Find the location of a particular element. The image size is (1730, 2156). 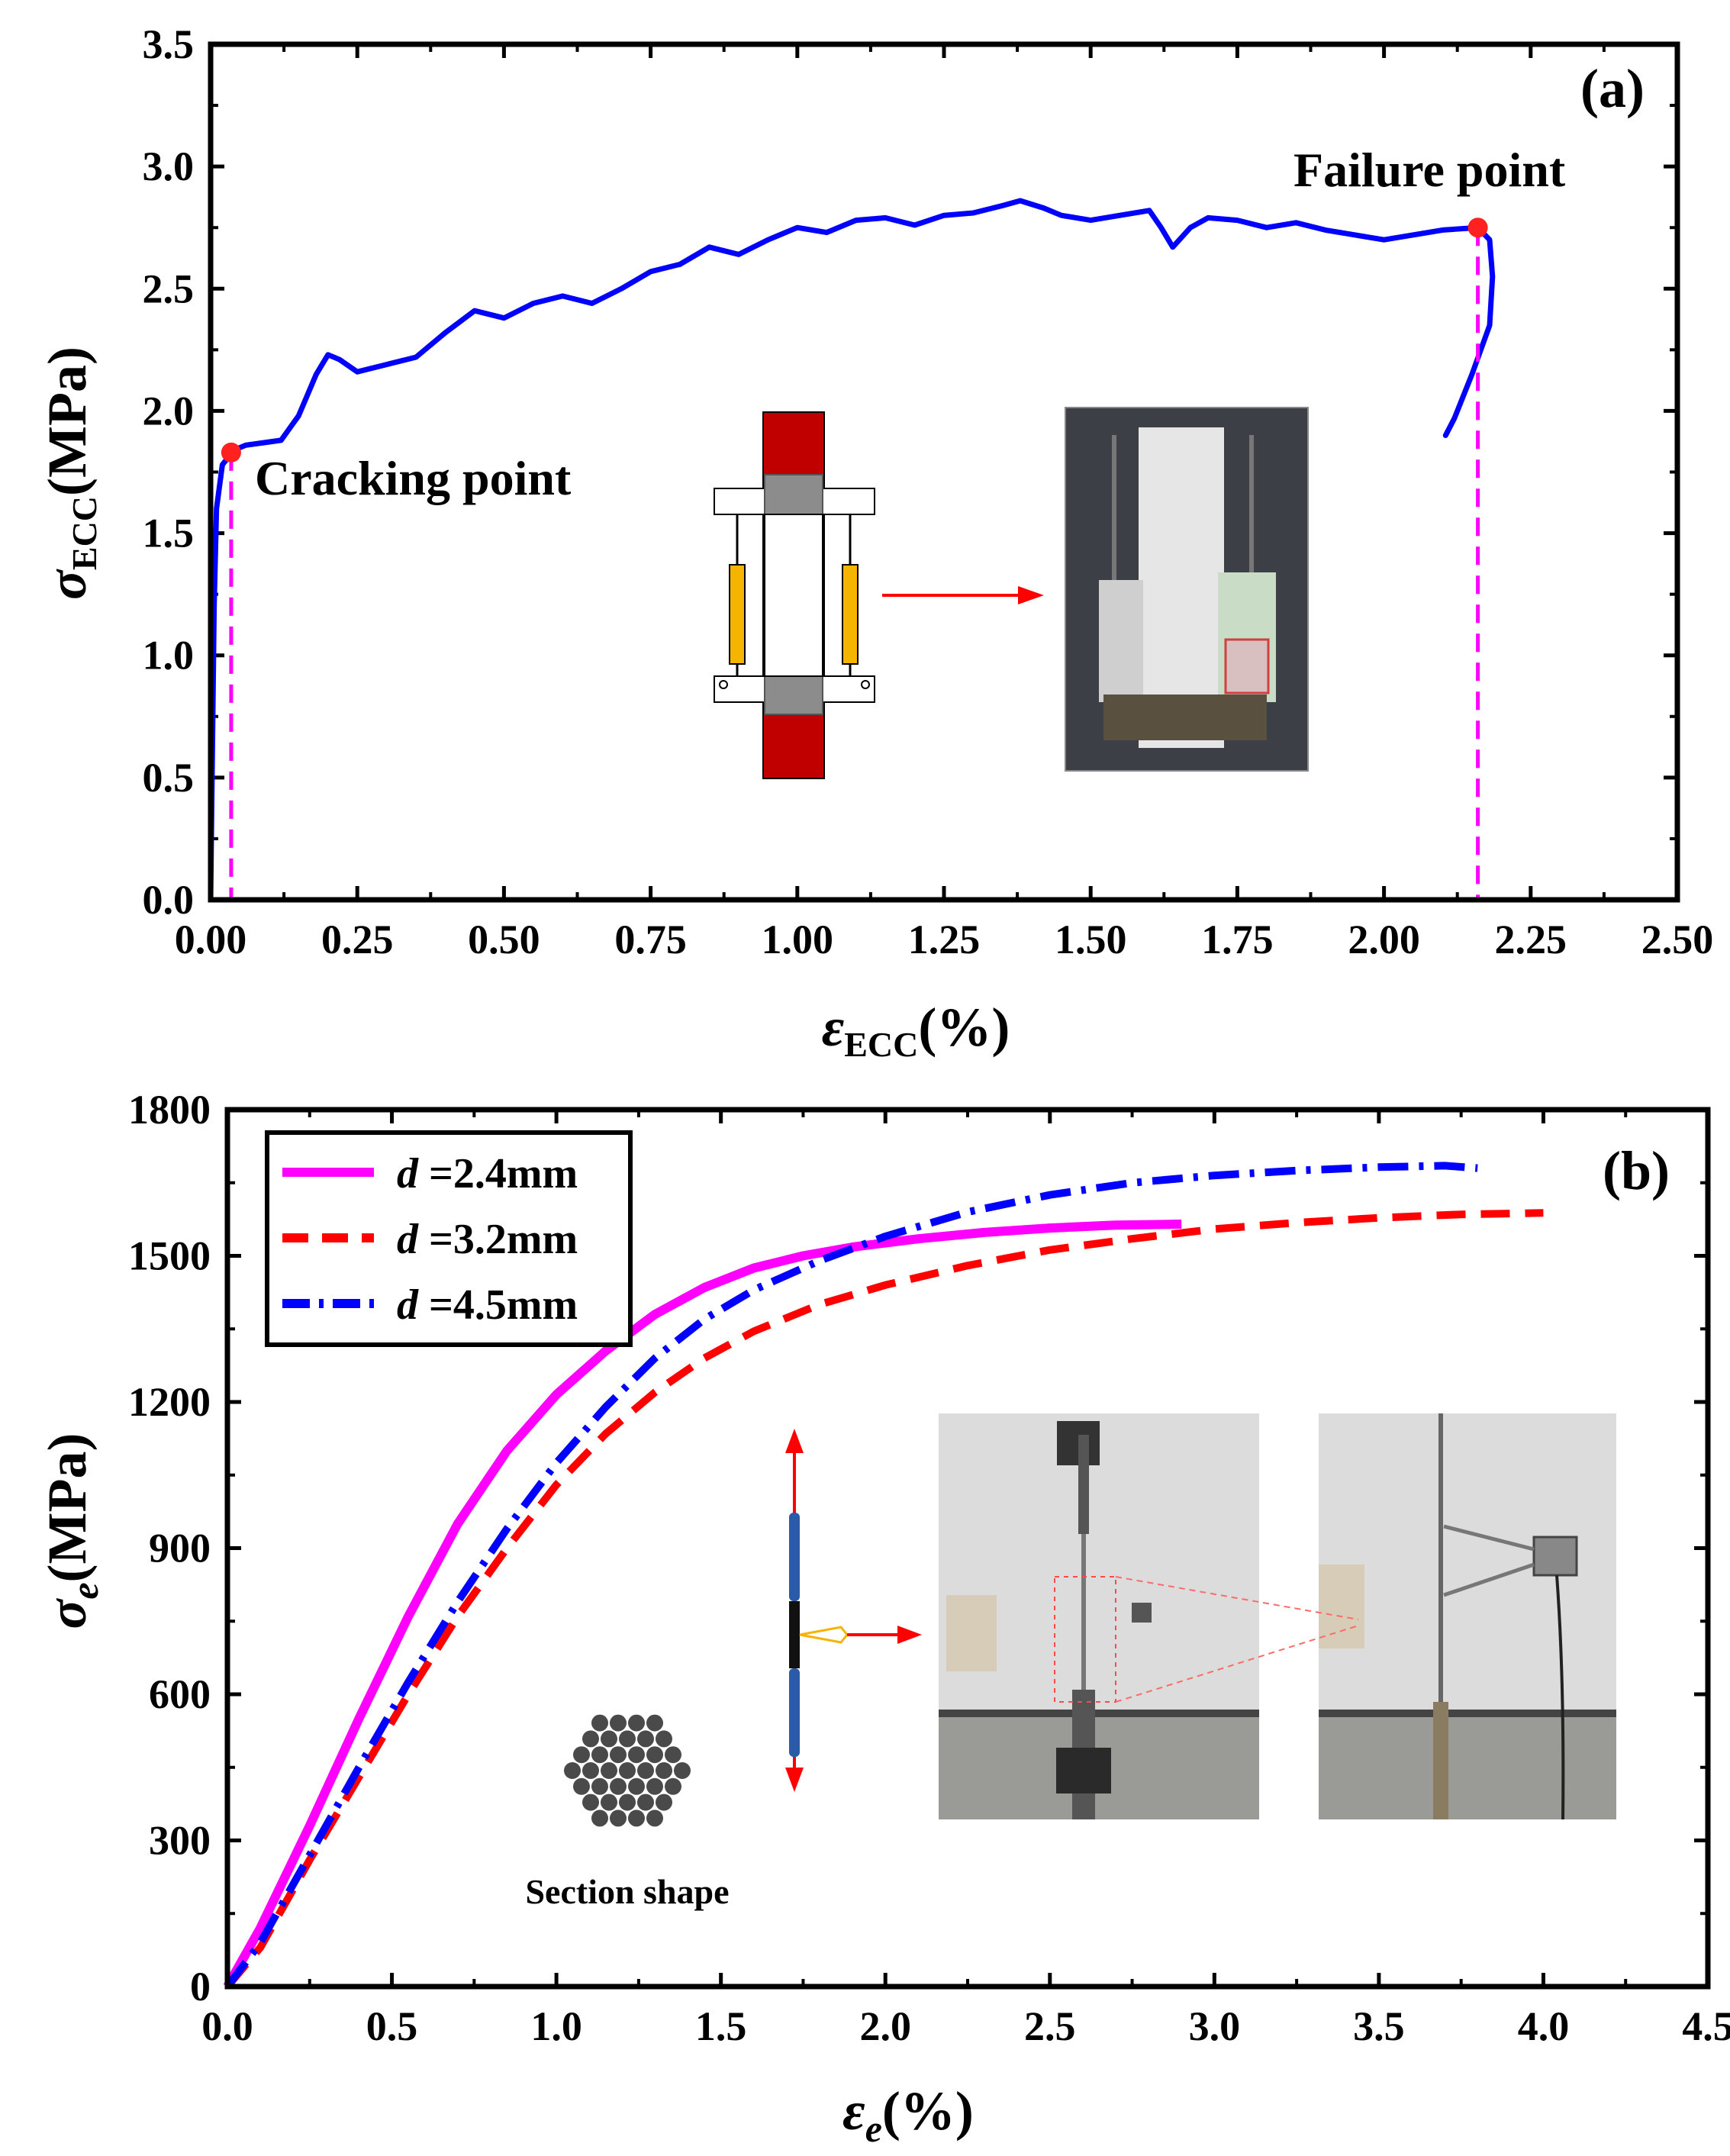

legend-label: d =4.5mm is located at coordinates (488, 1305).